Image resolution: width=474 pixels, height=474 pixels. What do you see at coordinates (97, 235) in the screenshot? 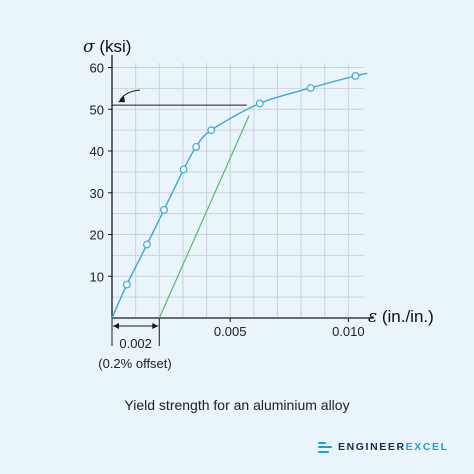
I see `y-tick-label: 20` at bounding box center [97, 235].